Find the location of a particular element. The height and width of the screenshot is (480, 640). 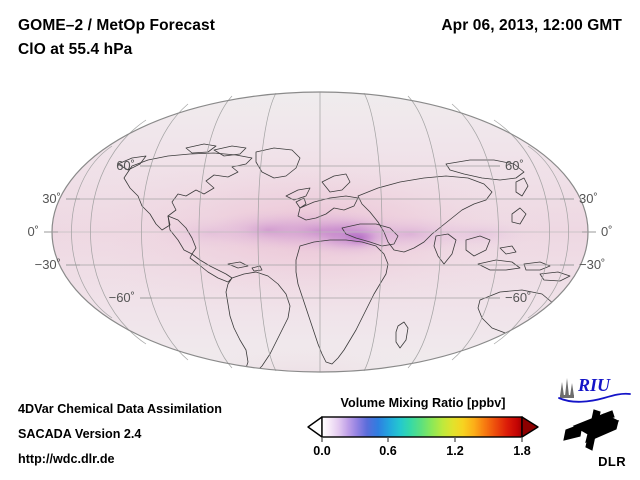

riu-swoosh-icon is located at coordinates (594, 397).